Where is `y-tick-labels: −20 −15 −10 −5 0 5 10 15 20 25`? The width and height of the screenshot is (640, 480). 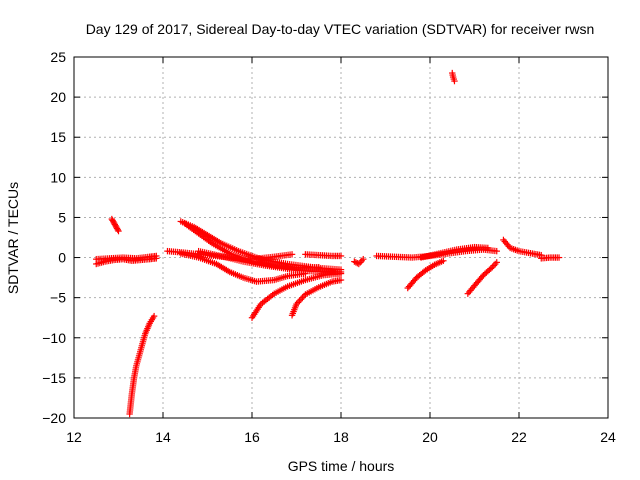
y-tick-labels: −20 −15 −10 −5 0 5 10 15 20 25 is located at coordinates (54, 237).